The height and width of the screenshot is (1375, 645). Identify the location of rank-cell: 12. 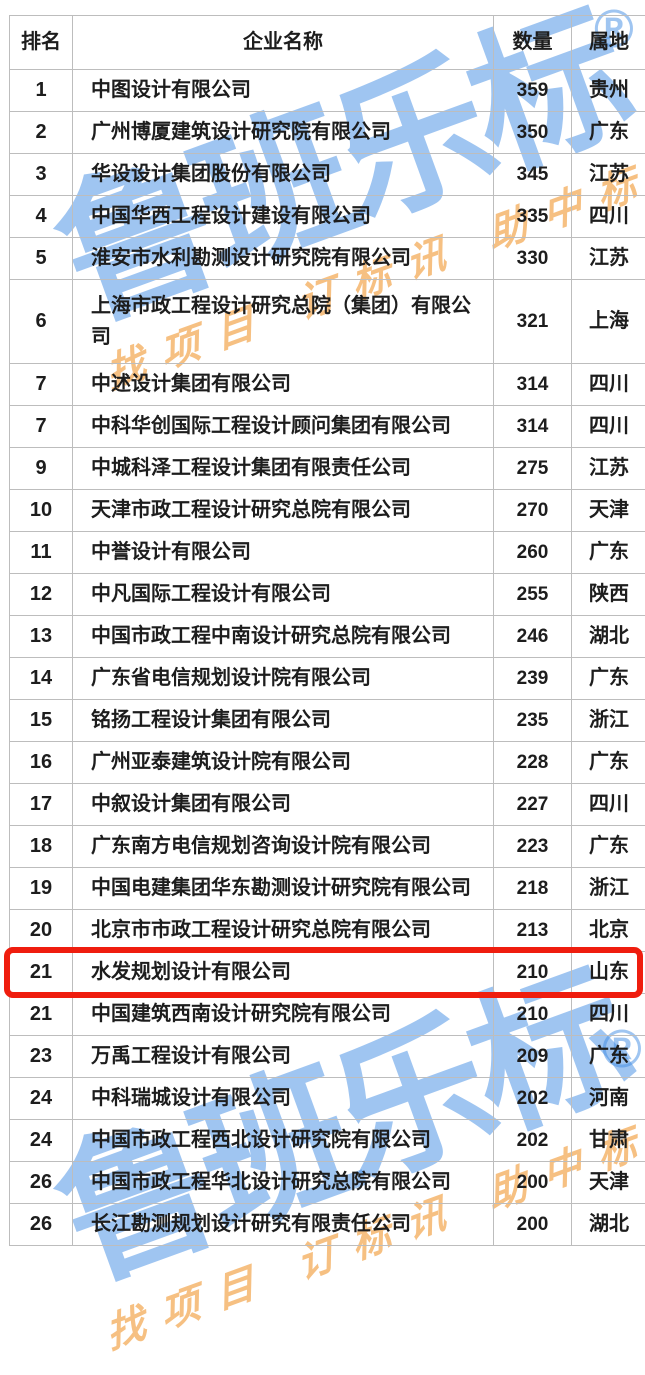
(41, 594).